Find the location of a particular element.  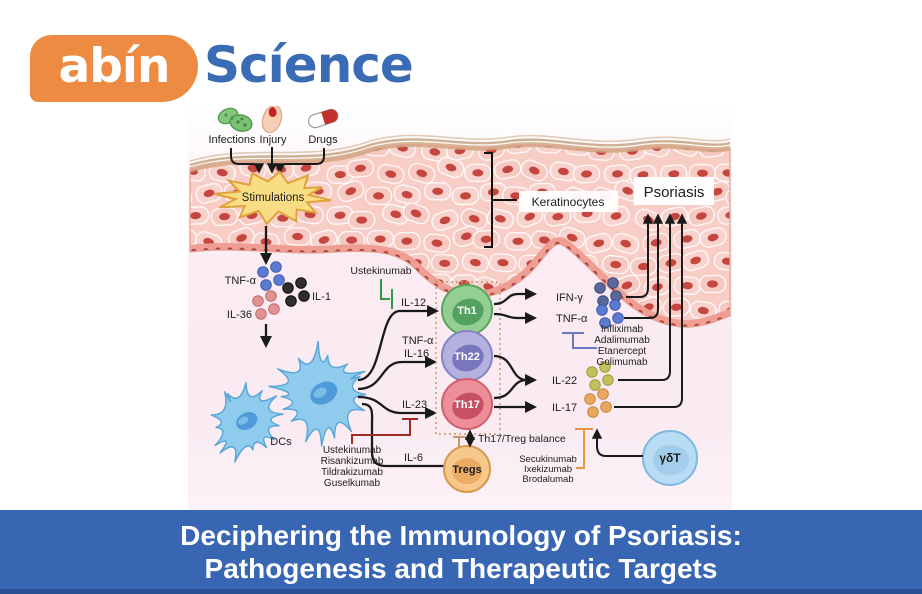

tnf-alpha-right-label: TNF-α is located at coordinates (572, 319).